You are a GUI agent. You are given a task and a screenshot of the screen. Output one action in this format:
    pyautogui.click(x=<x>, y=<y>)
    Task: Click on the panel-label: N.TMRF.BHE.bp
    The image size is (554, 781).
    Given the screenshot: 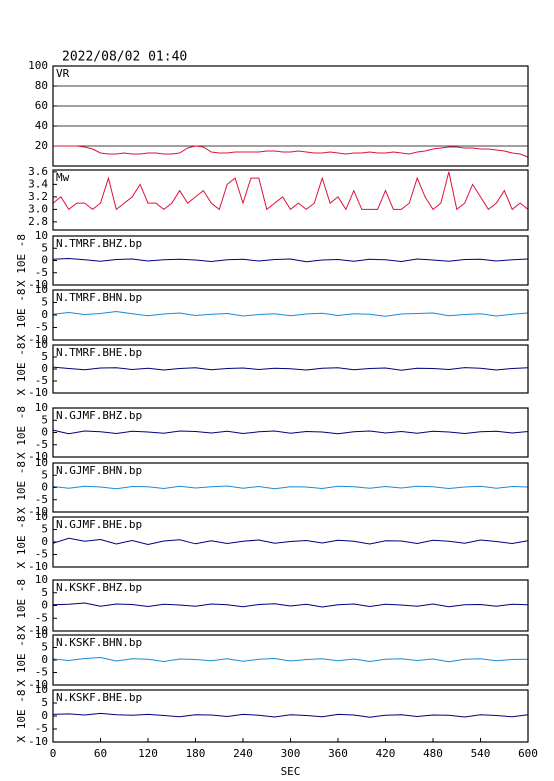 What is the action you would take?
    pyautogui.click(x=99, y=352)
    